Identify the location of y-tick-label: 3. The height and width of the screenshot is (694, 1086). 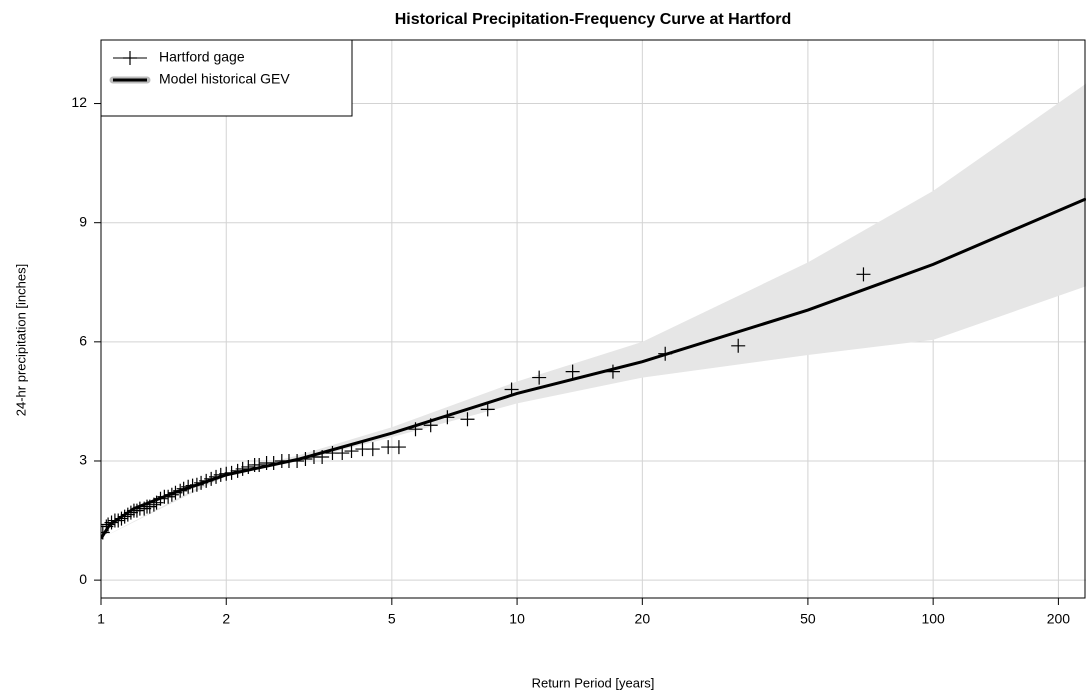
(83, 460).